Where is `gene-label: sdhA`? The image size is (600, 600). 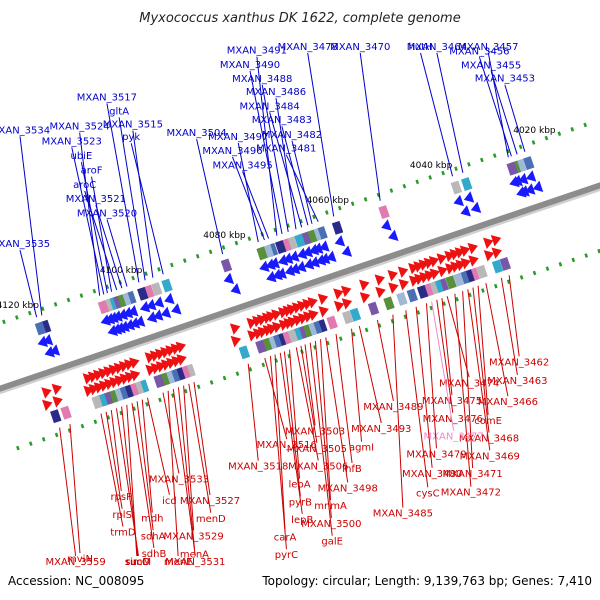
gene-label: sdhA is located at coordinates (153, 536).